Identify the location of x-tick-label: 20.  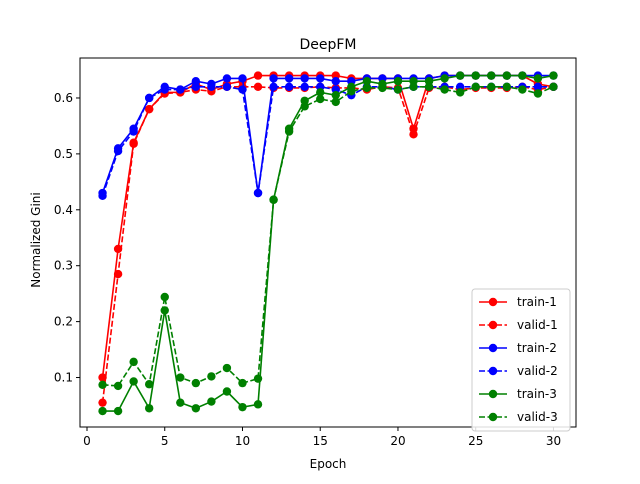
(397, 441).